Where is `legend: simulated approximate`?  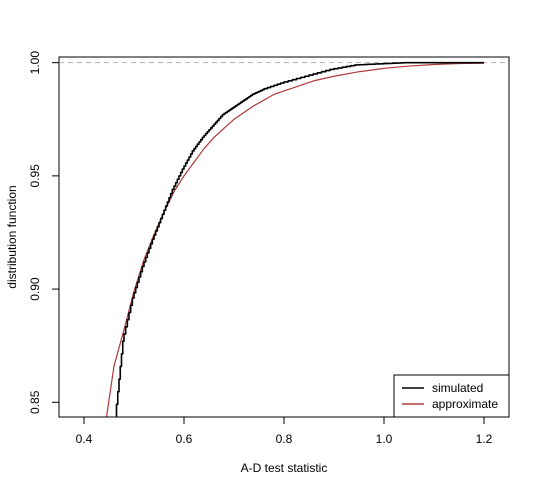 legend: simulated approximate is located at coordinates (451, 396).